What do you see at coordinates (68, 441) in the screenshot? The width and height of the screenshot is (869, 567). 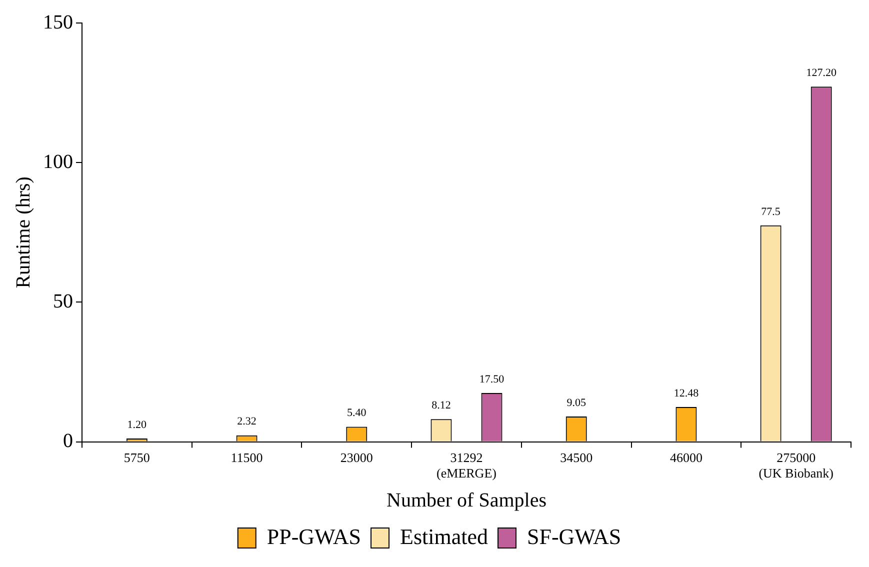 I see `y-tick-label: 0` at bounding box center [68, 441].